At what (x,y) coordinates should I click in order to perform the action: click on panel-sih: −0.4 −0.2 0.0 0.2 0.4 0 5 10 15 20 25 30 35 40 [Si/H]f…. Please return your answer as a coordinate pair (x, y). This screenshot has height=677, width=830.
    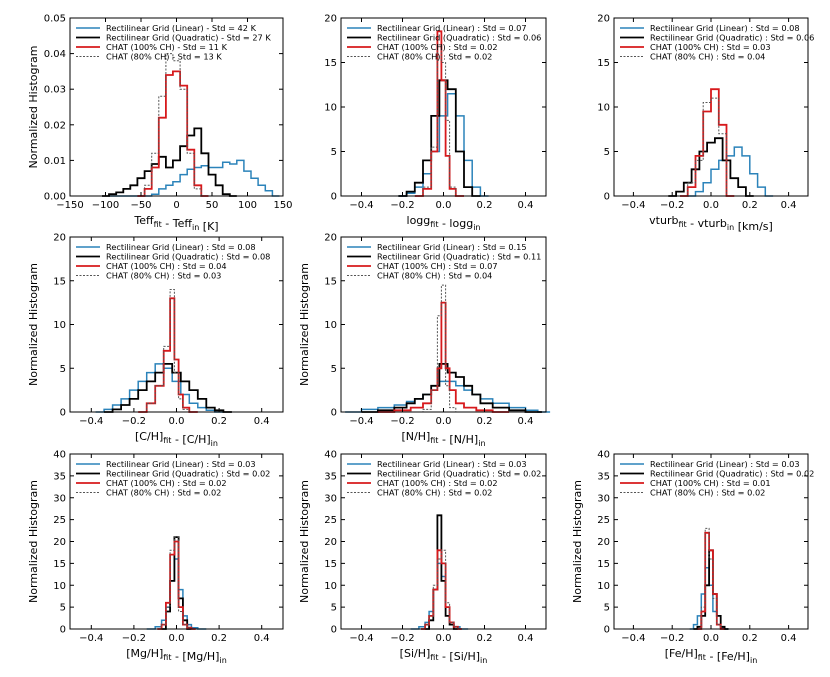
    Looking at the image, I should click on (422, 557).